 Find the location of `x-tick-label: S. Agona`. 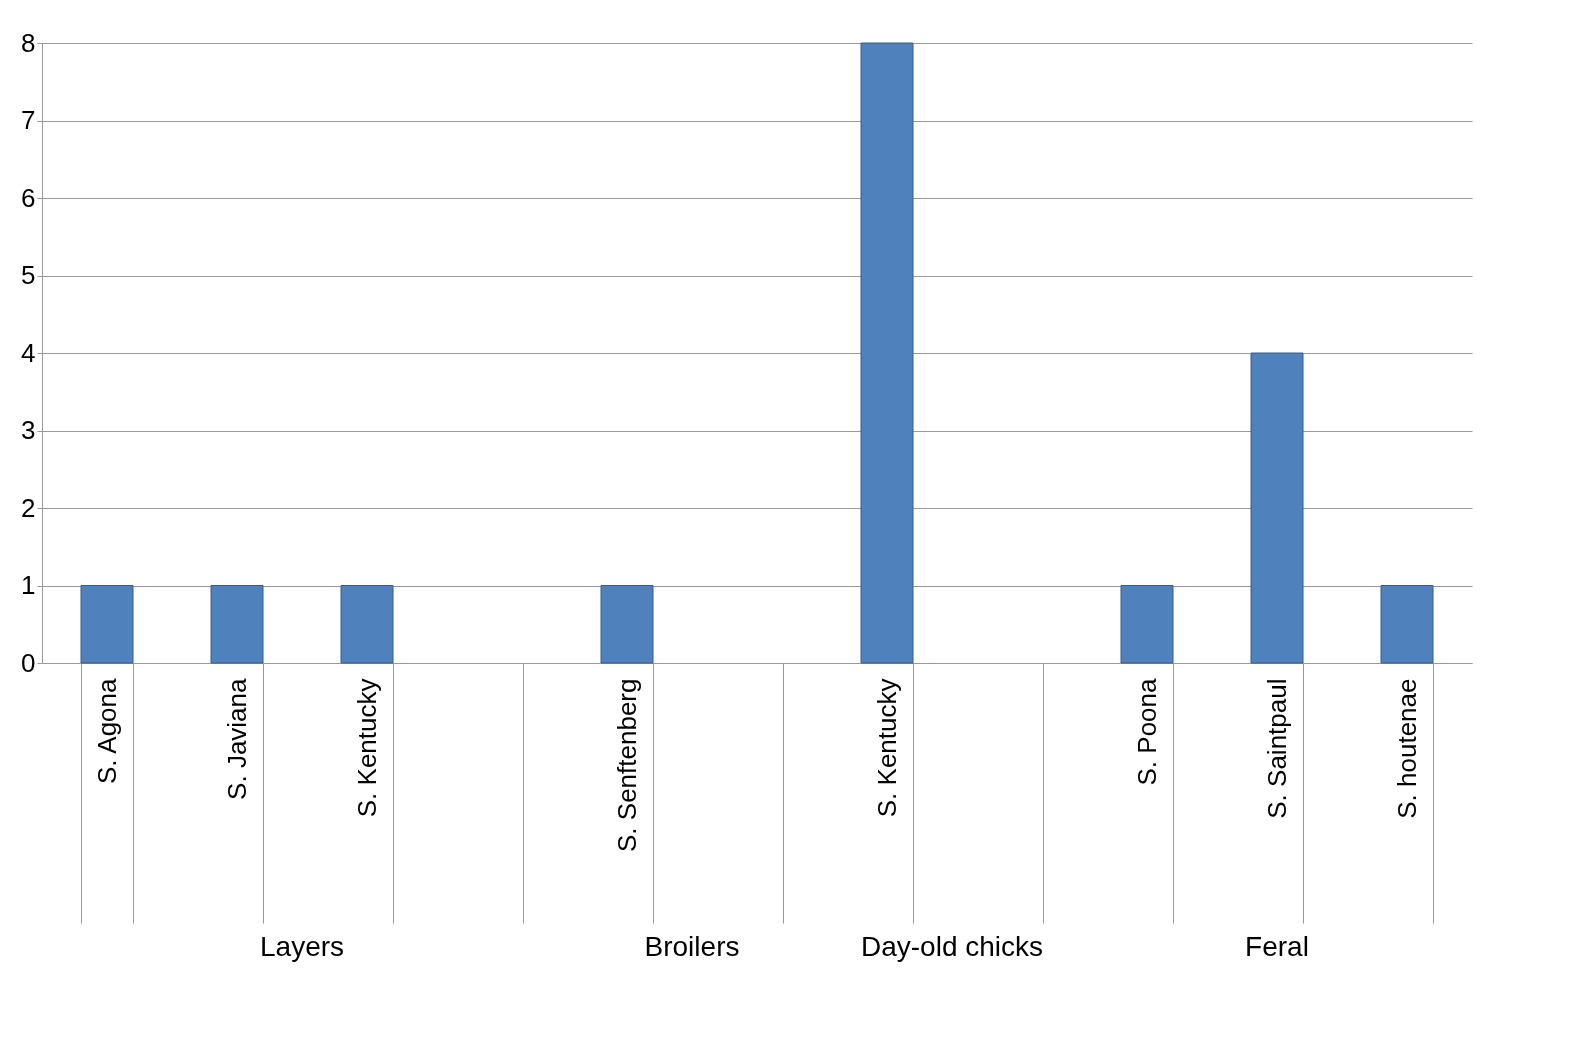

x-tick-label: S. Agona is located at coordinates (106, 731).